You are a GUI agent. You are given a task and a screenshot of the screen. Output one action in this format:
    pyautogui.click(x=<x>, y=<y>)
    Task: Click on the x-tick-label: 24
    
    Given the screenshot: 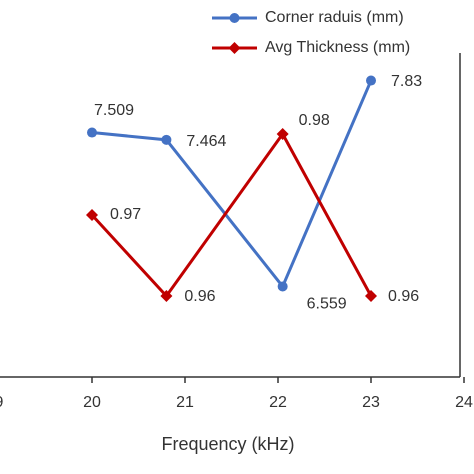 What is the action you would take?
    pyautogui.click(x=464, y=402)
    